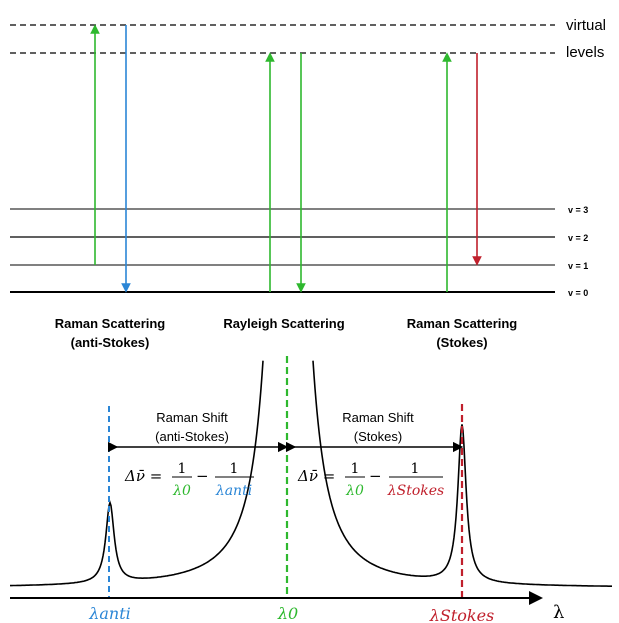 The image size is (619, 623). What do you see at coordinates (578, 238) in the screenshot?
I see `label-v2: v = 2` at bounding box center [578, 238].